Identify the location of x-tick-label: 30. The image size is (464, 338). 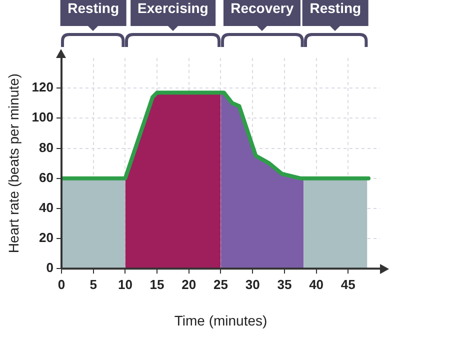
(252, 284).